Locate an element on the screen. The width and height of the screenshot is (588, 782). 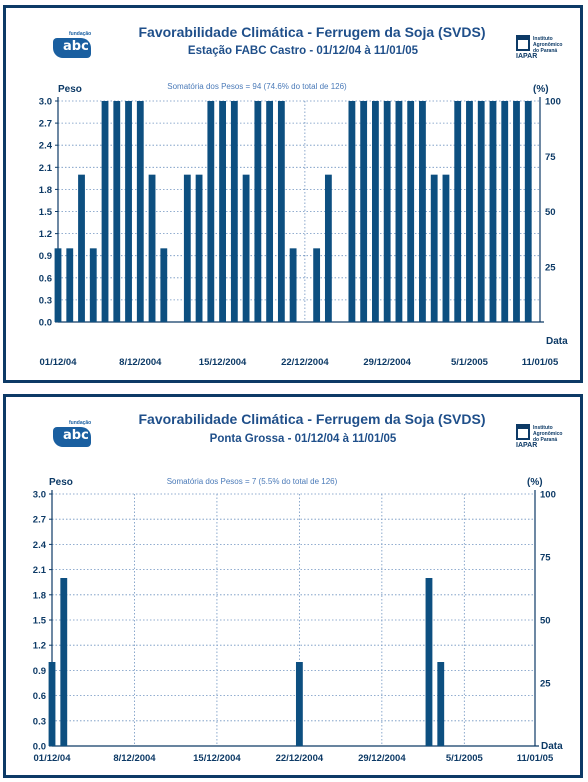
logo-small-text: fundação is located at coordinates (80, 34).